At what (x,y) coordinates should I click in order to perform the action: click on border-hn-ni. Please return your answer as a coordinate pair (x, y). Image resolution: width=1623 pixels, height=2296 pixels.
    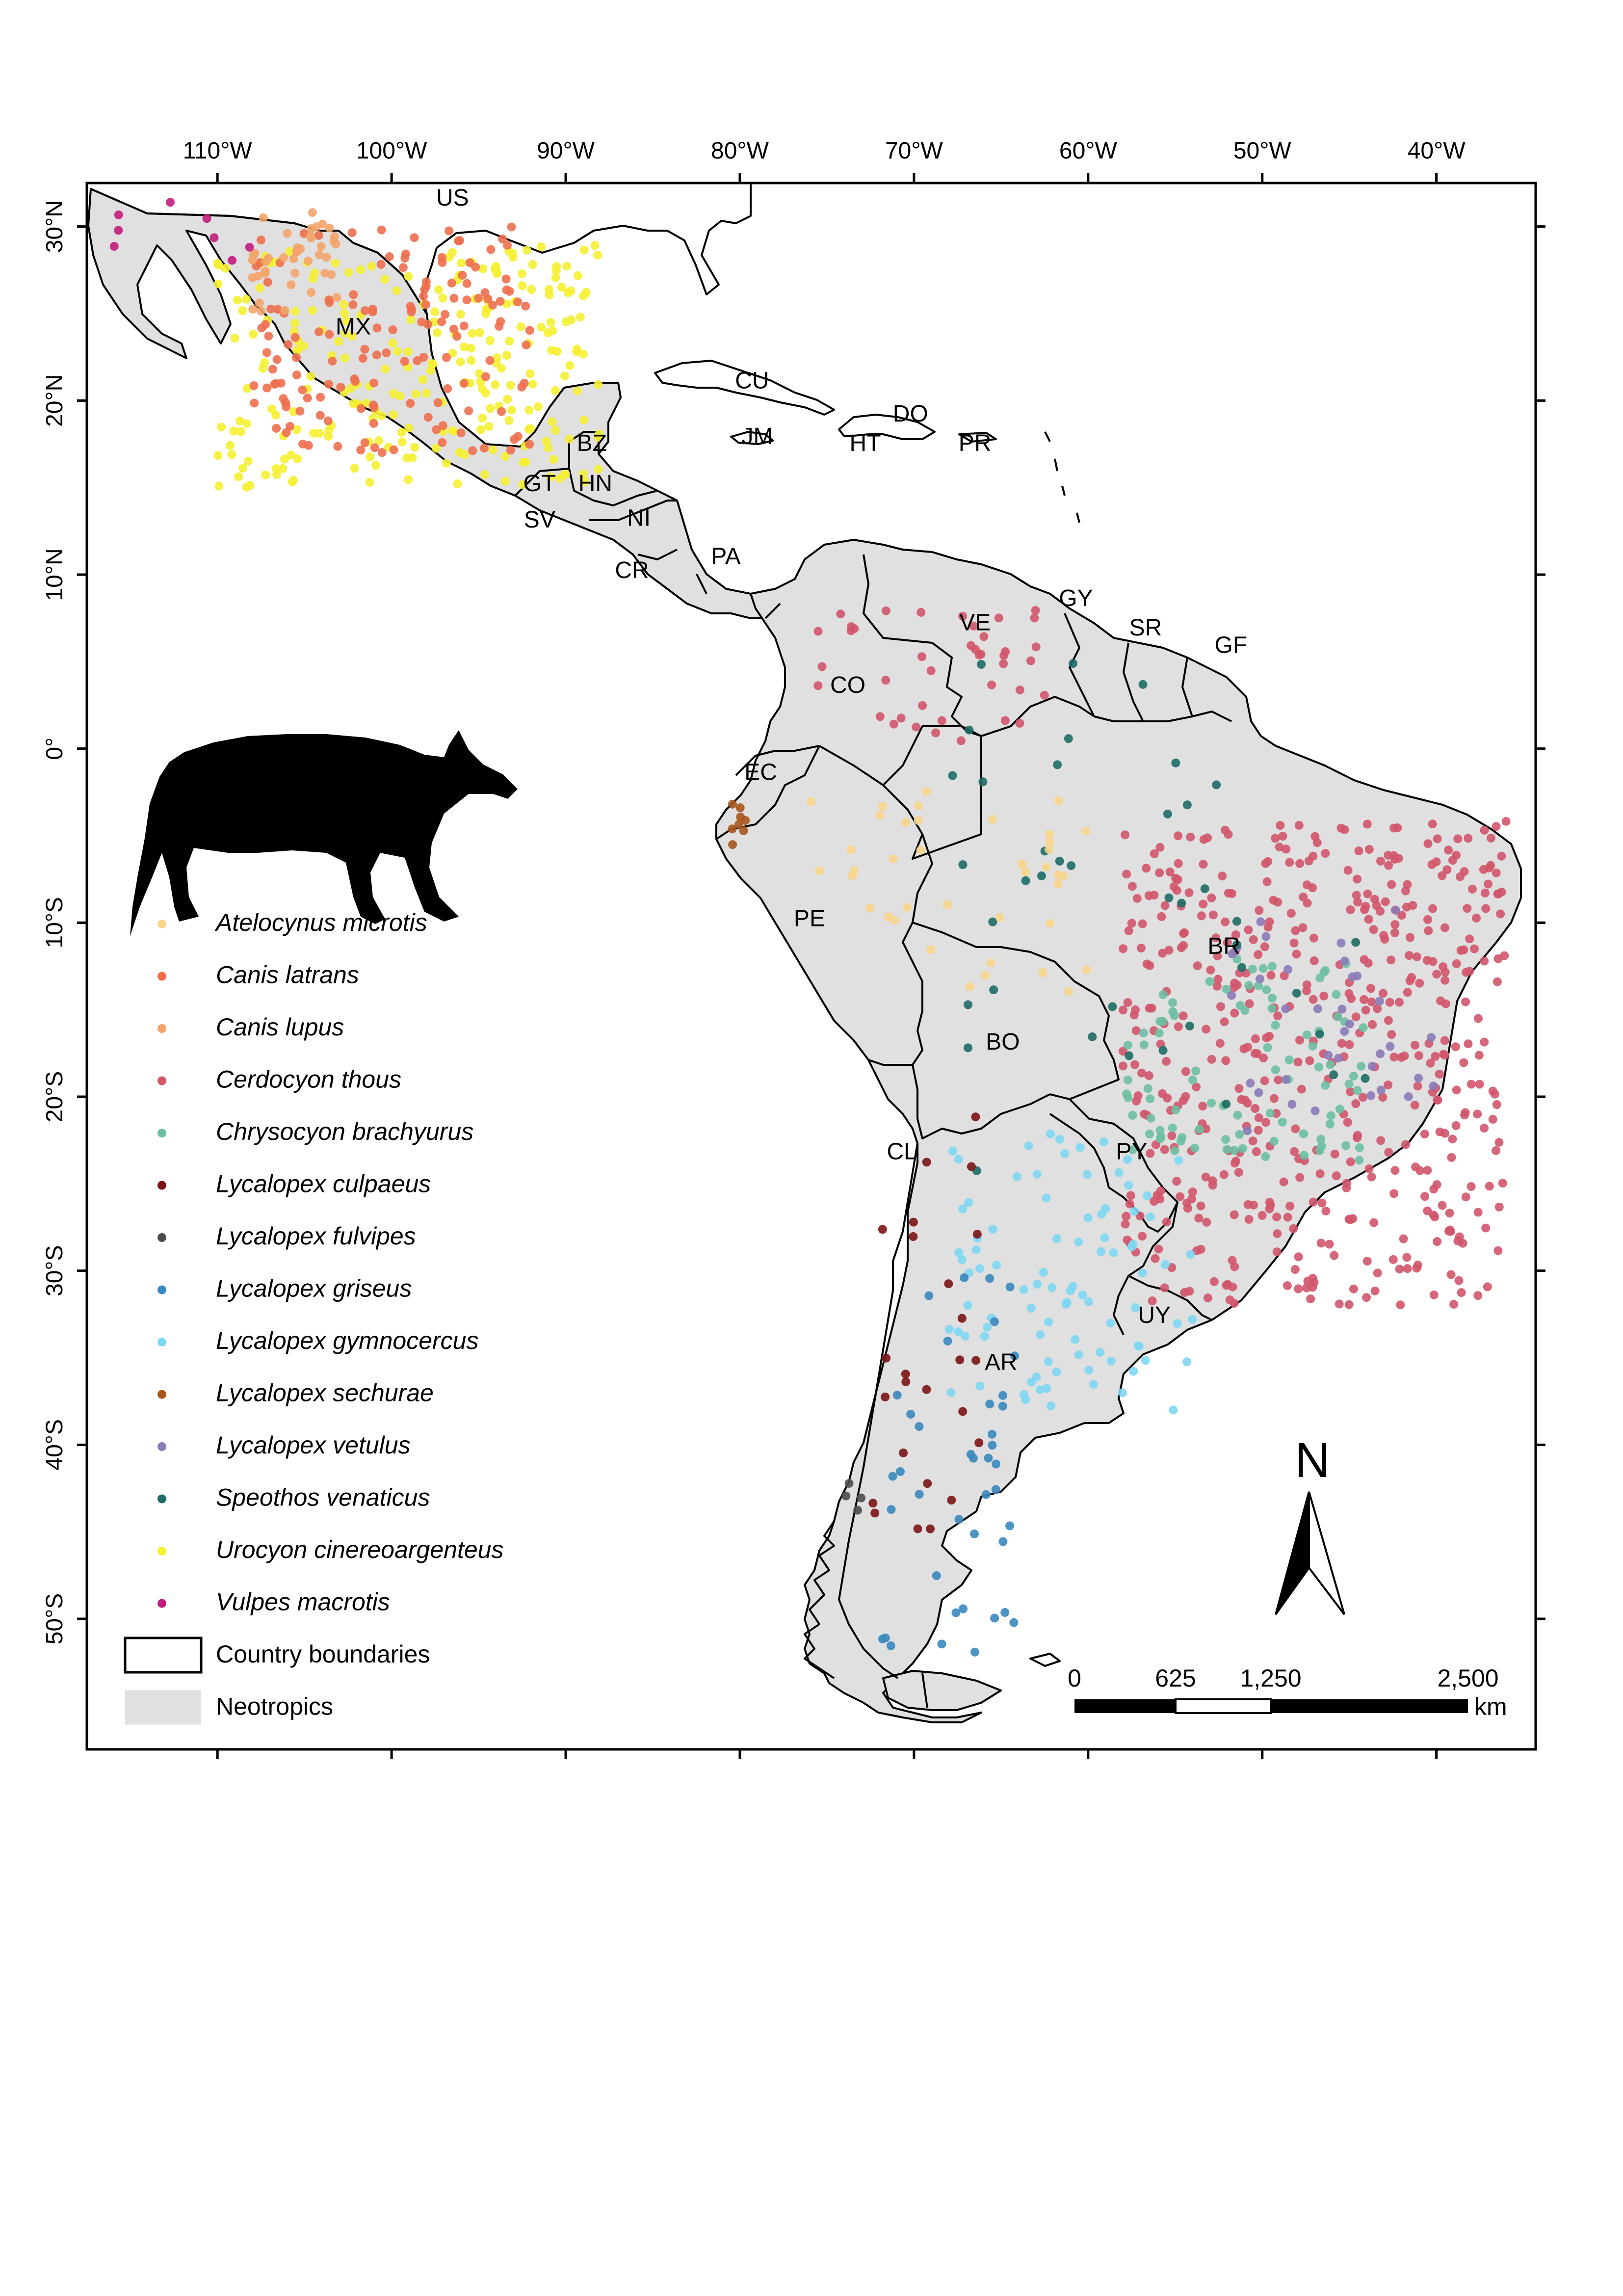
    Looking at the image, I should click on (633, 510).